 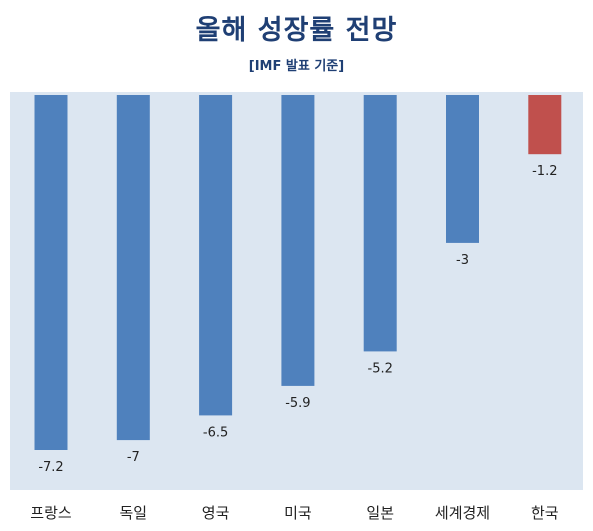 I want to click on bar-프랑스, so click(x=51, y=272).